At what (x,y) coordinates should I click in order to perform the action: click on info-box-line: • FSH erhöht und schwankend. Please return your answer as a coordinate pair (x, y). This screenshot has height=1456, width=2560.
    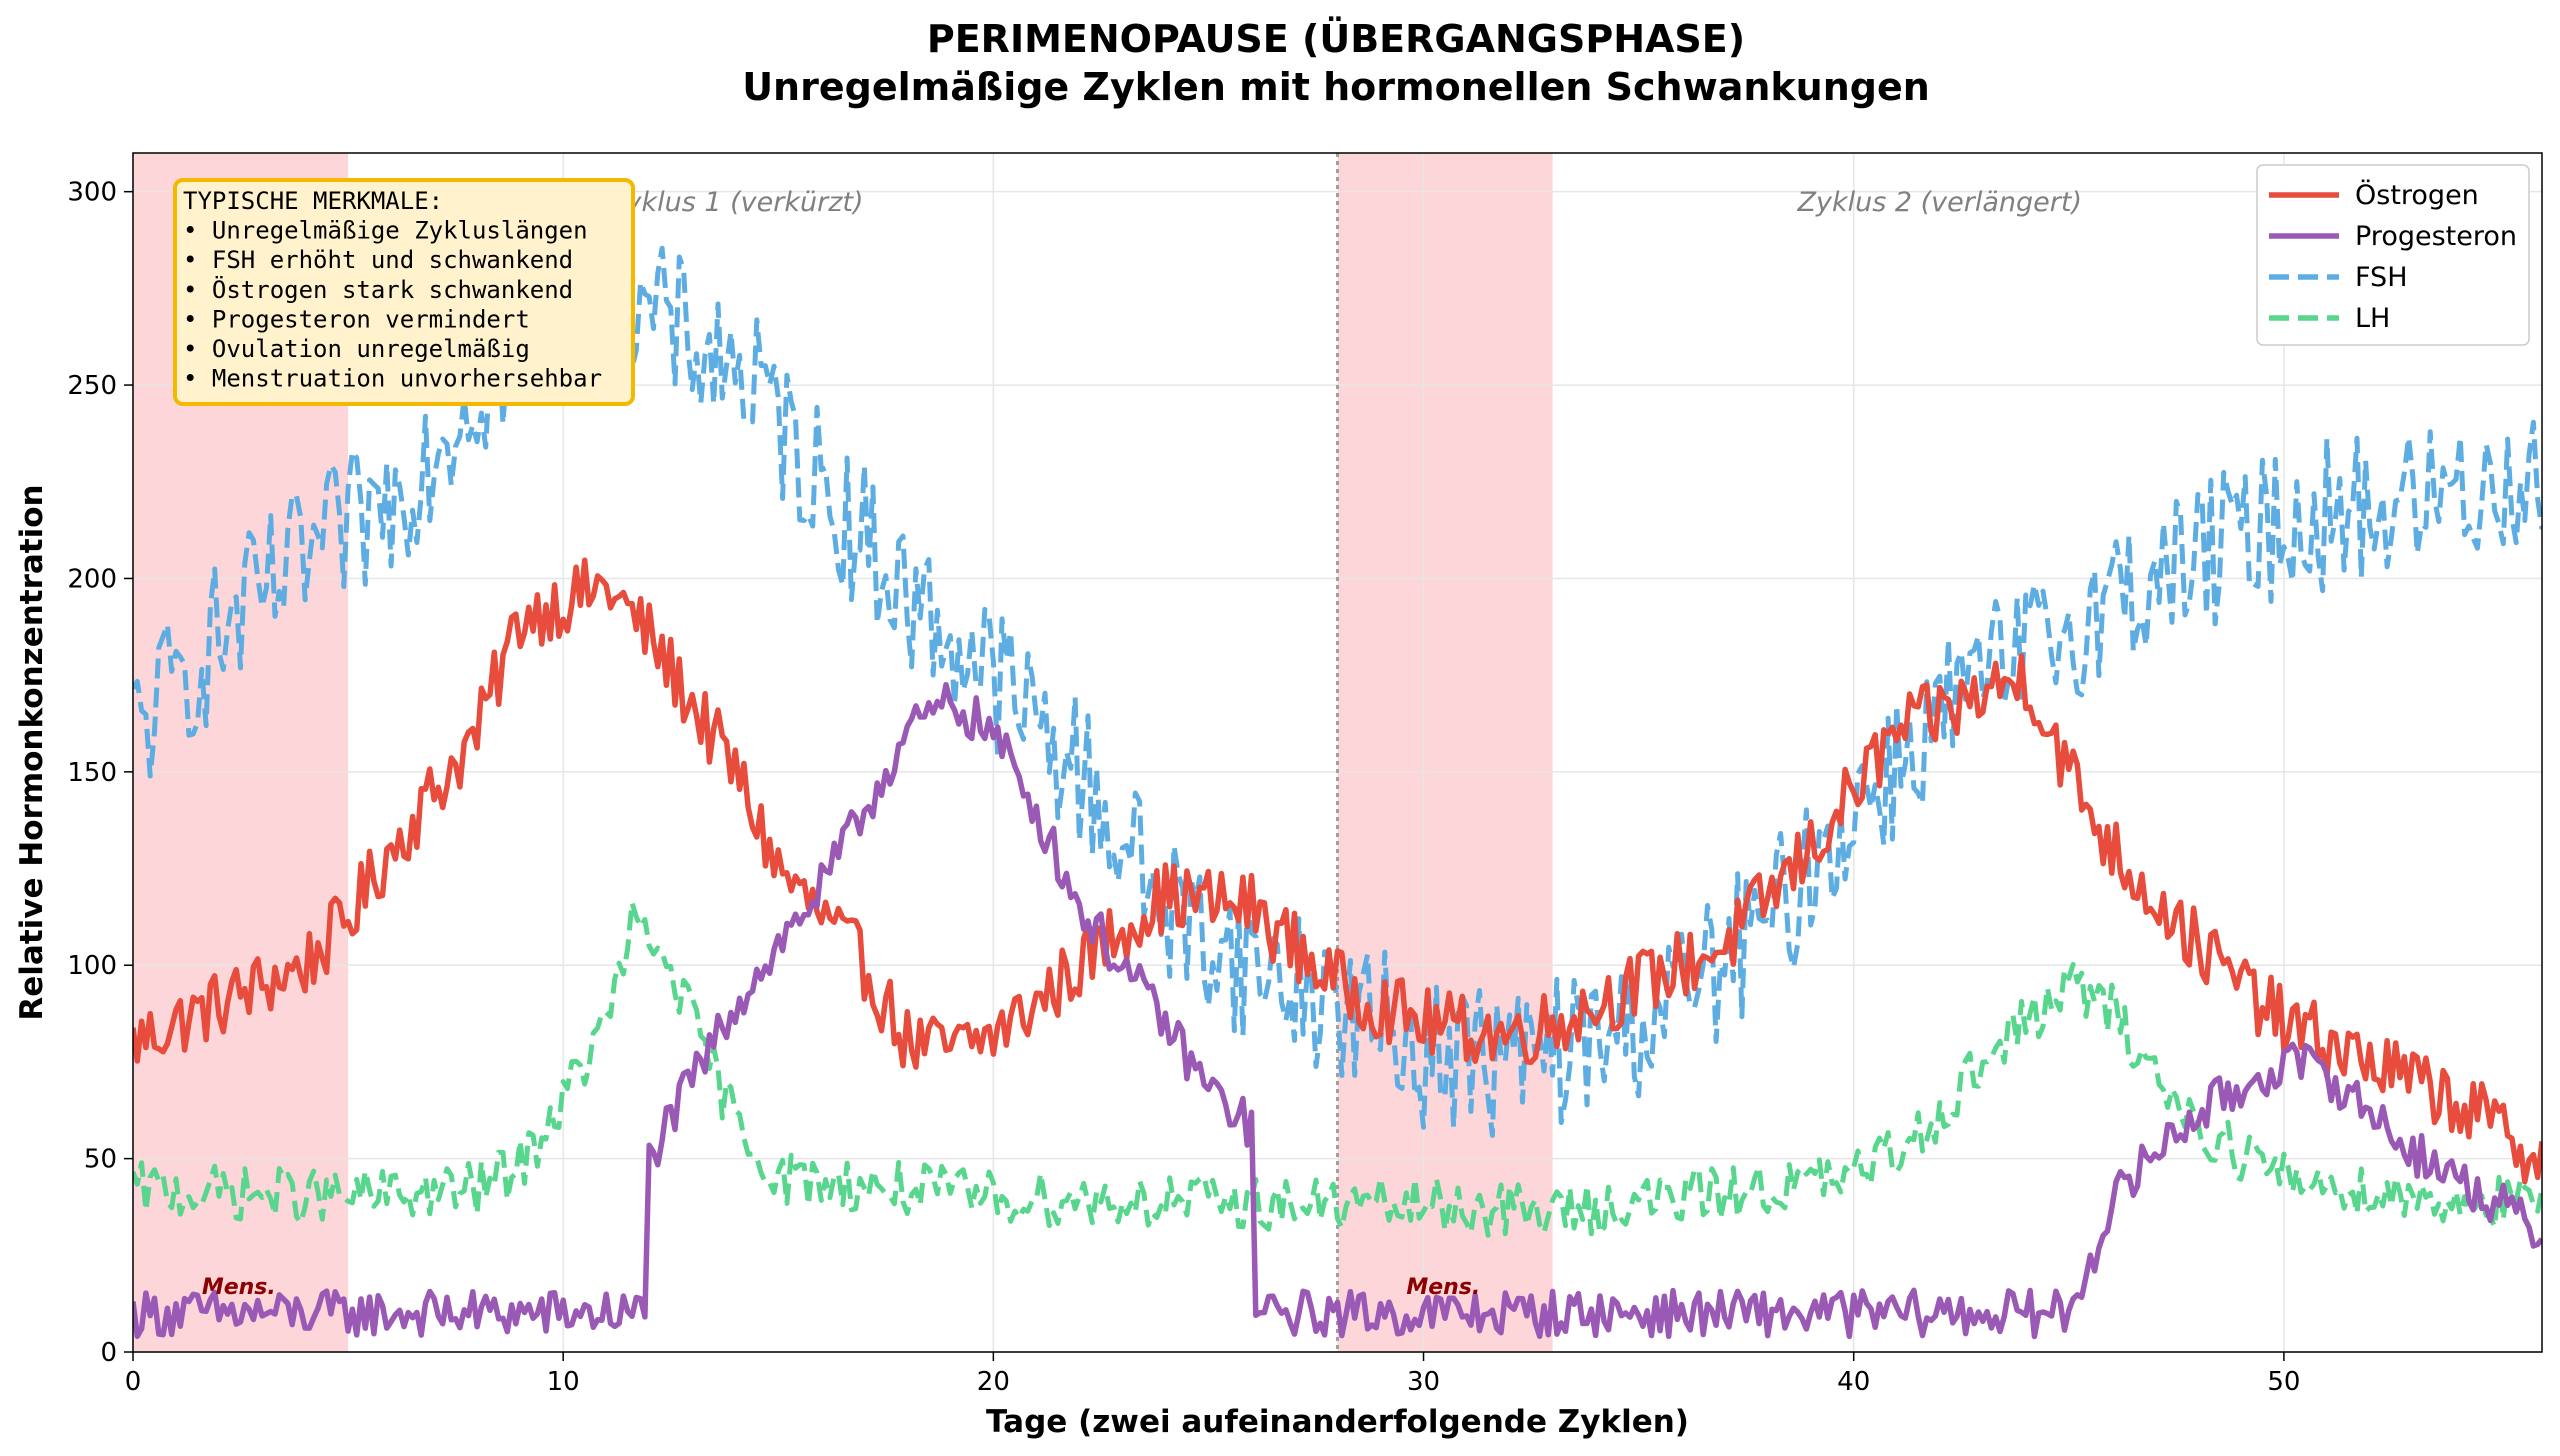
    Looking at the image, I should click on (378, 260).